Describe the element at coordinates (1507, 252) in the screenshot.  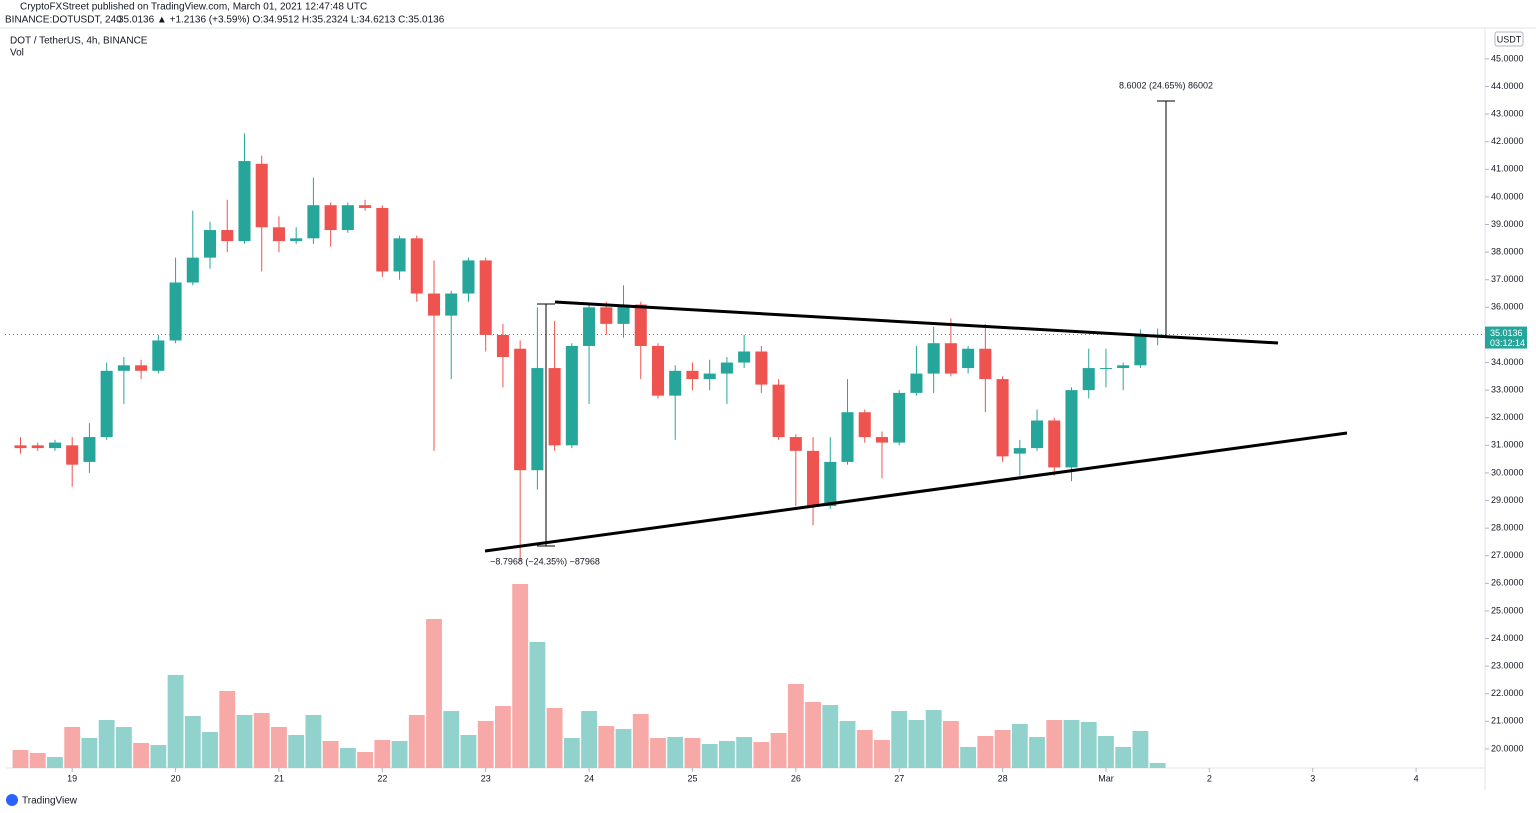
I see `y-tick-label: 38.0000` at that location.